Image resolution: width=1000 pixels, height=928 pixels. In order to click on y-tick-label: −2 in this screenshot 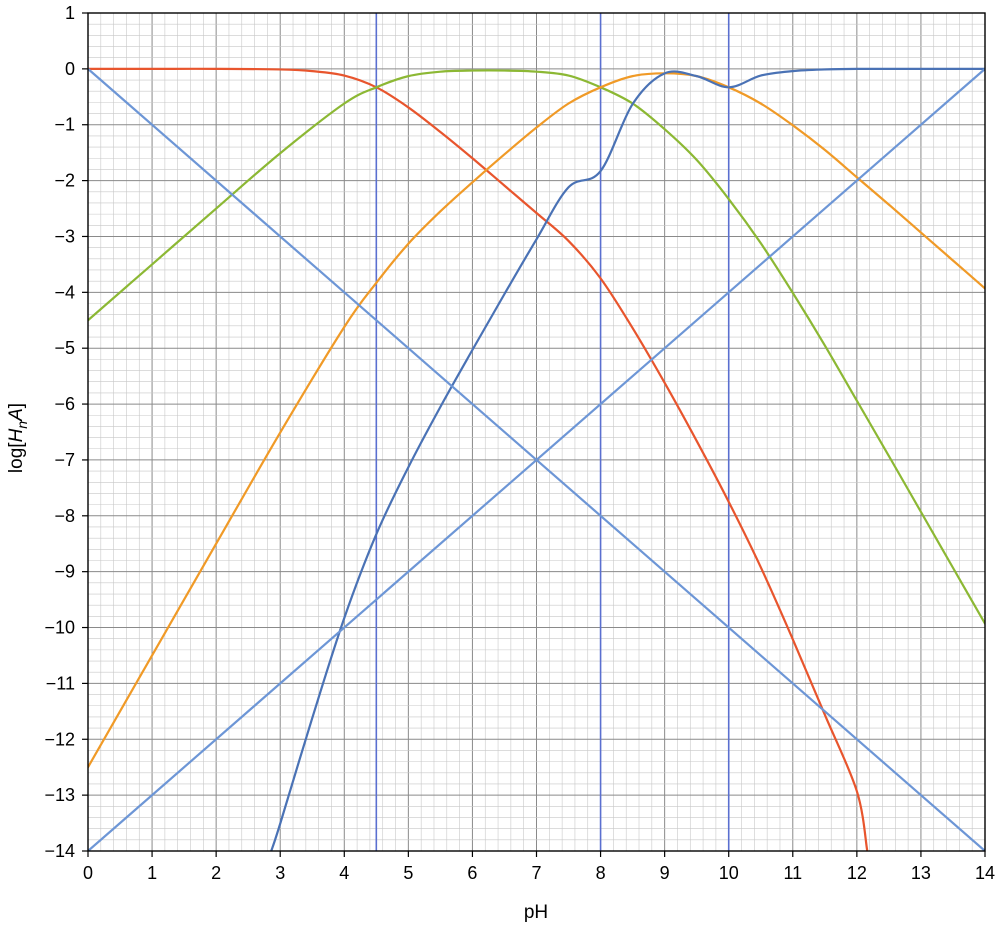, I will do `click(64, 181)`.